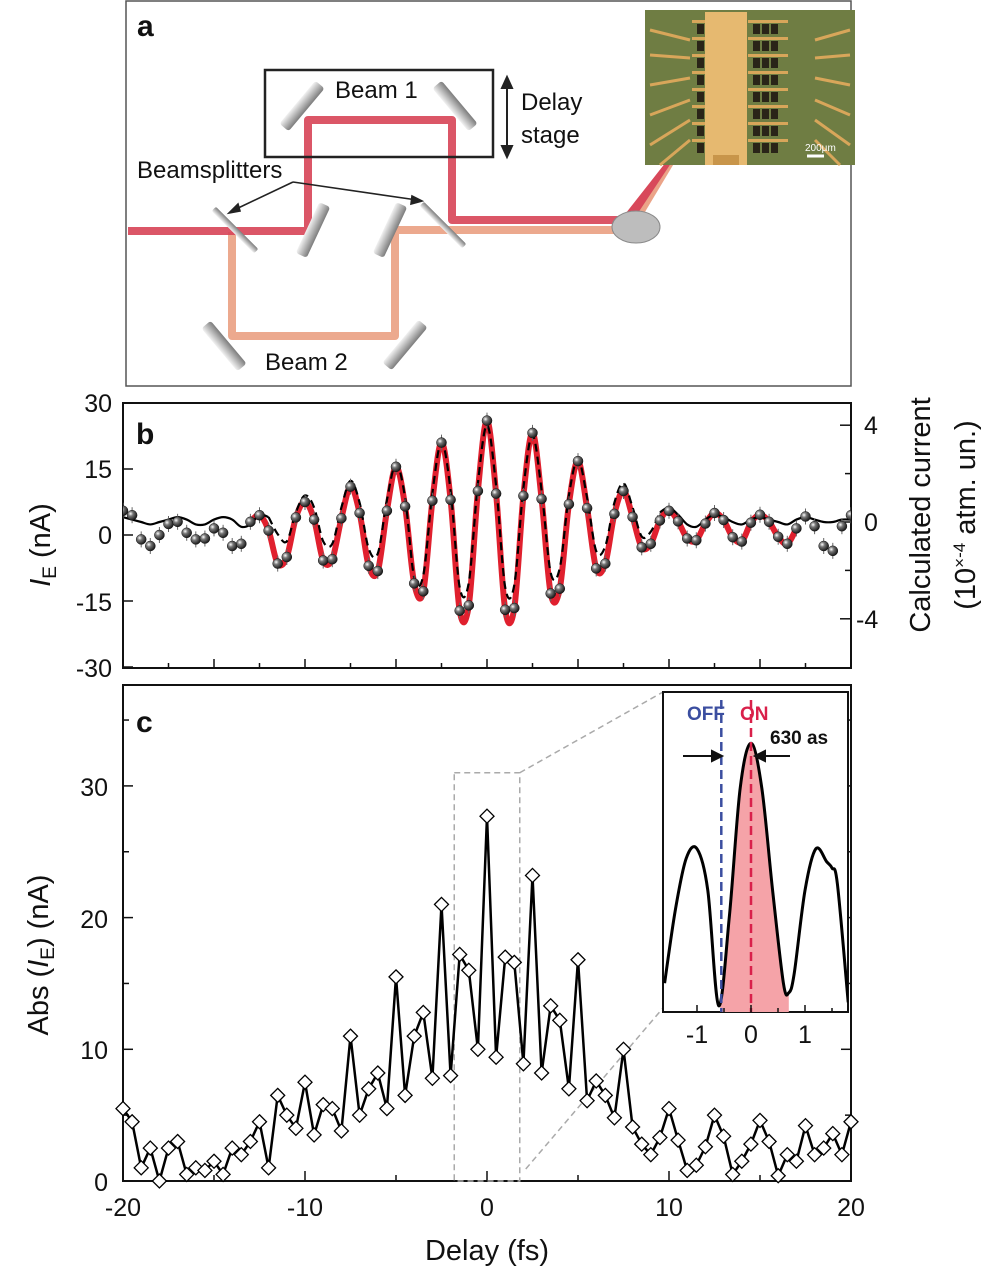  I want to click on b-ytick-label: 30, so click(98, 404).